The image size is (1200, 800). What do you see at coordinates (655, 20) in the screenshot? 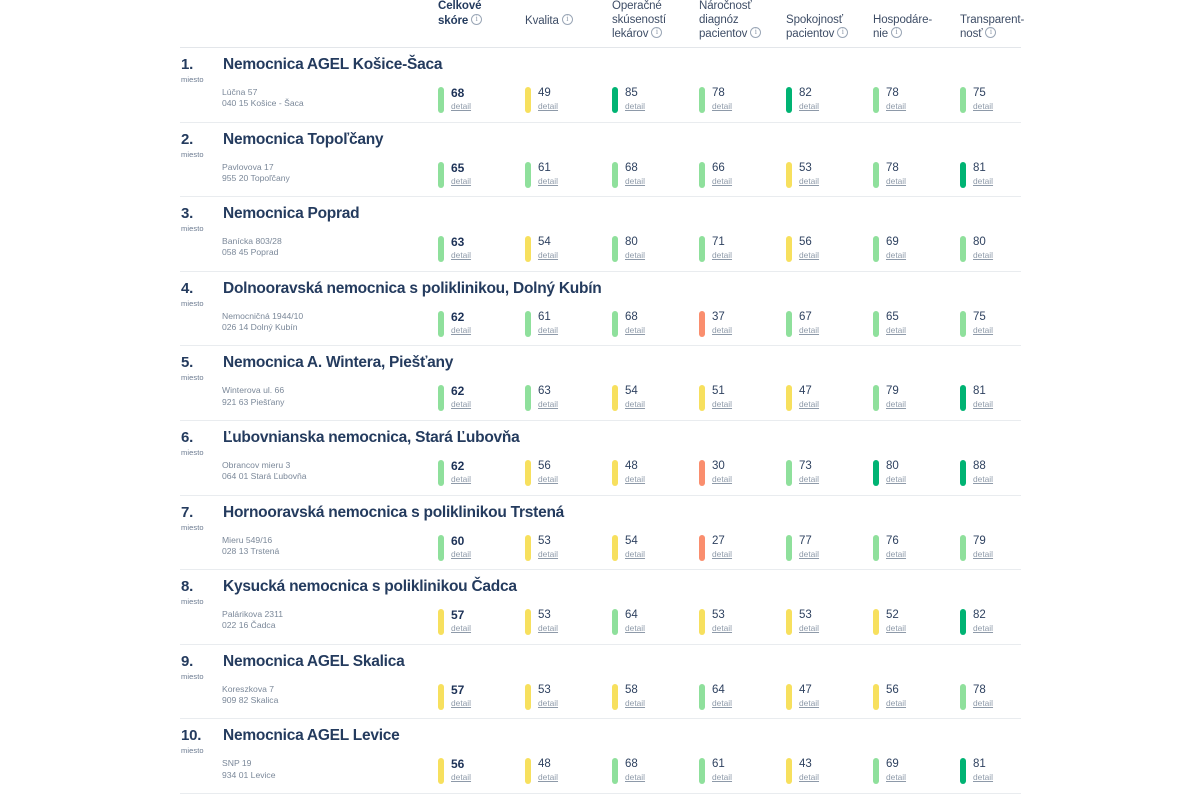
I see `column-header-2: Operačné skúseností lekárov` at bounding box center [655, 20].